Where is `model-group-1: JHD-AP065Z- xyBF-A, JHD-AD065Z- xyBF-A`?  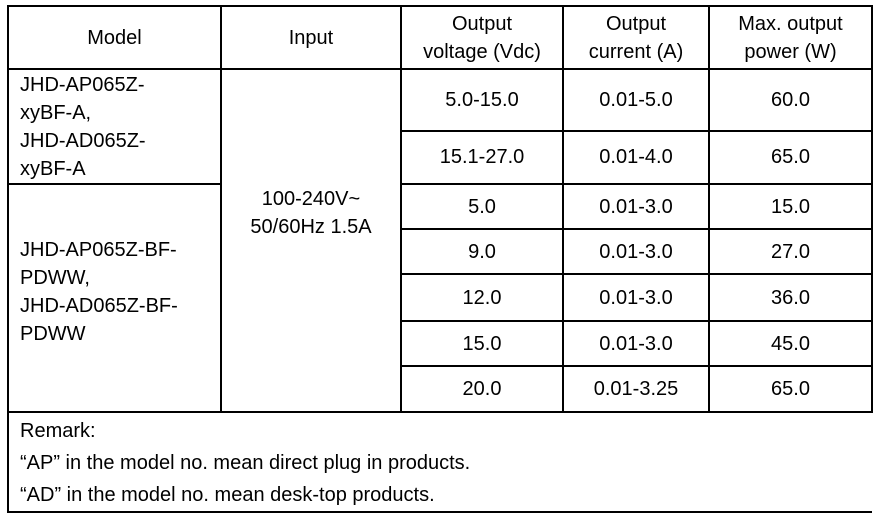
model-group-1: JHD-AP065Z- xyBF-A, JHD-AD065Z- xyBF-A is located at coordinates (114, 126).